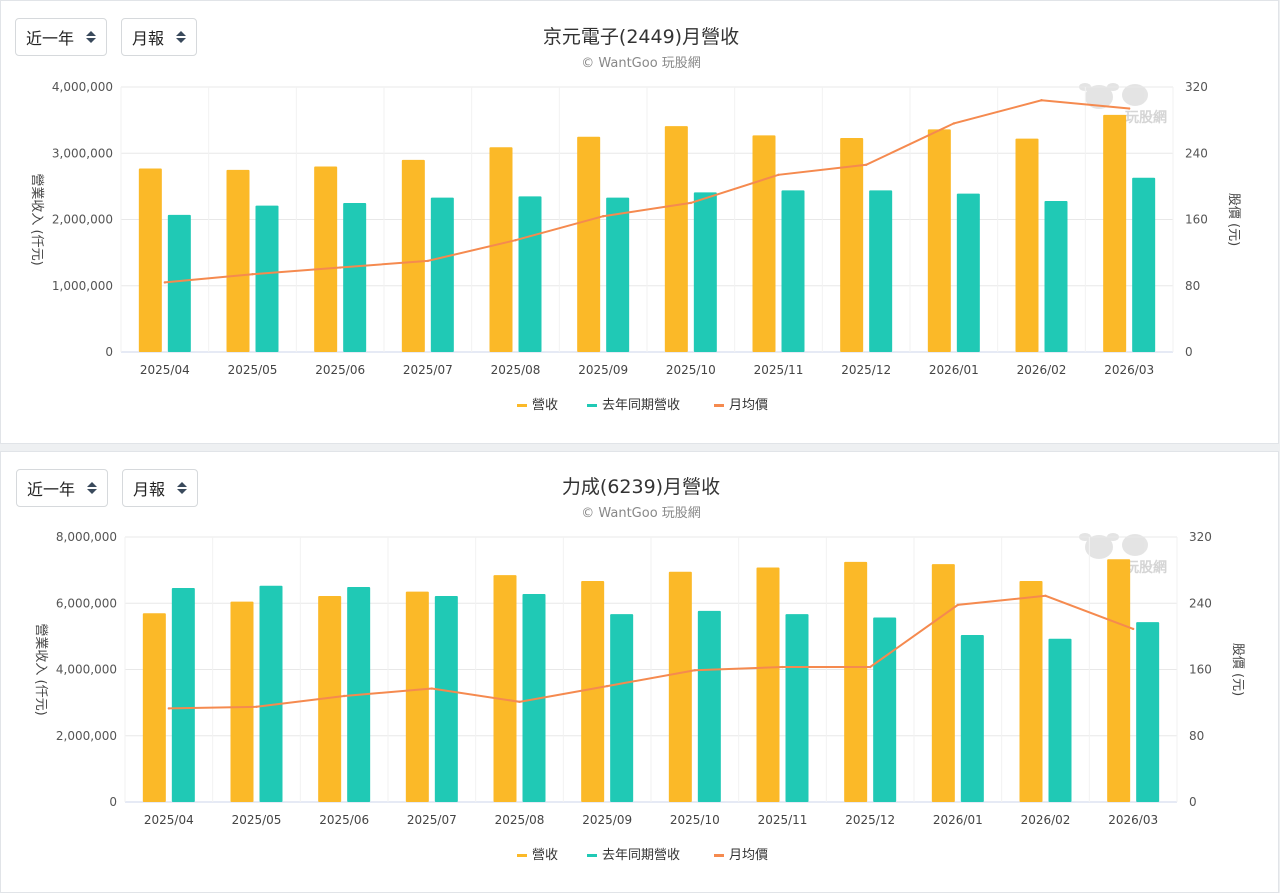 The height and width of the screenshot is (893, 1280). I want to click on x-tick-label: 2026/02, so click(1042, 370).